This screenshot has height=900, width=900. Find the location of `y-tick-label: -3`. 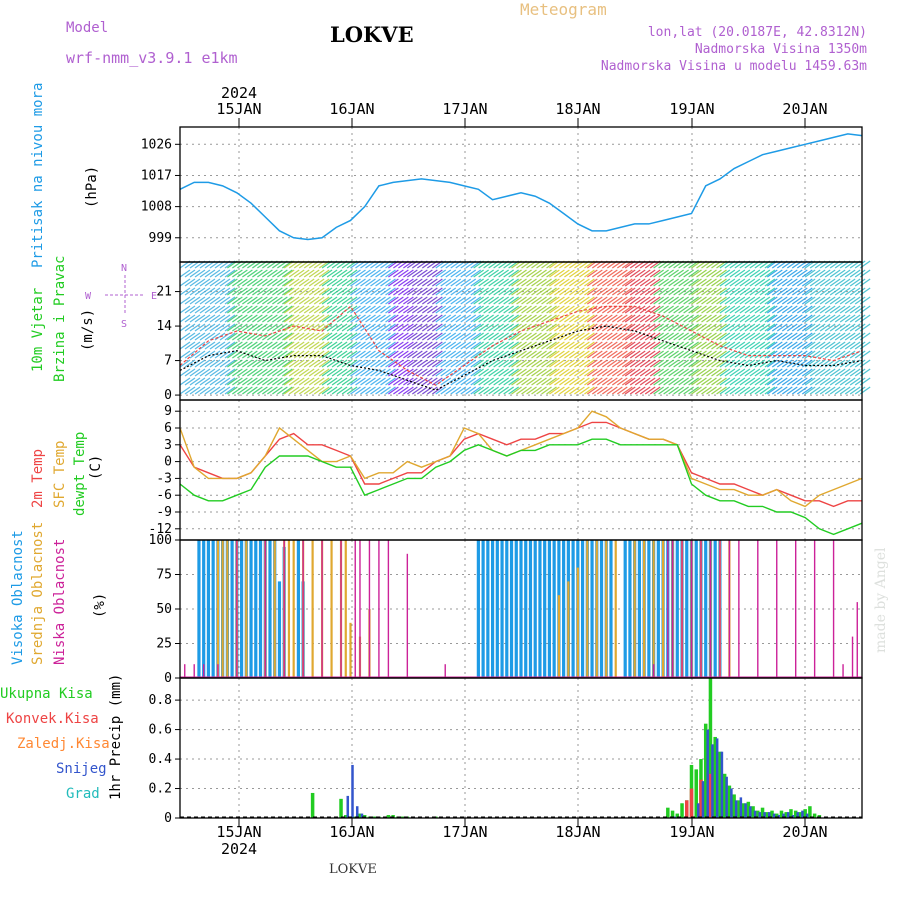

y-tick-label: -3 is located at coordinates (164, 478).